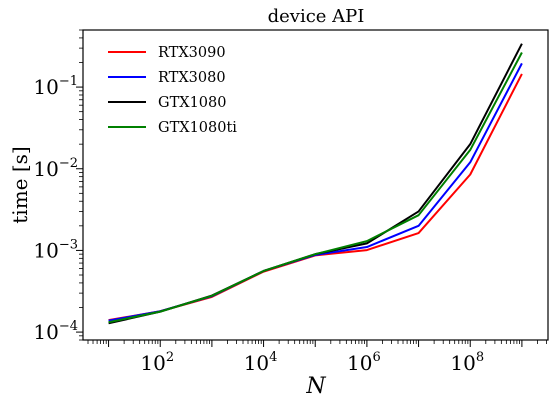  What do you see at coordinates (55, 331) in the screenshot?
I see `y-tick-label: 10⁻⁴` at bounding box center [55, 331].